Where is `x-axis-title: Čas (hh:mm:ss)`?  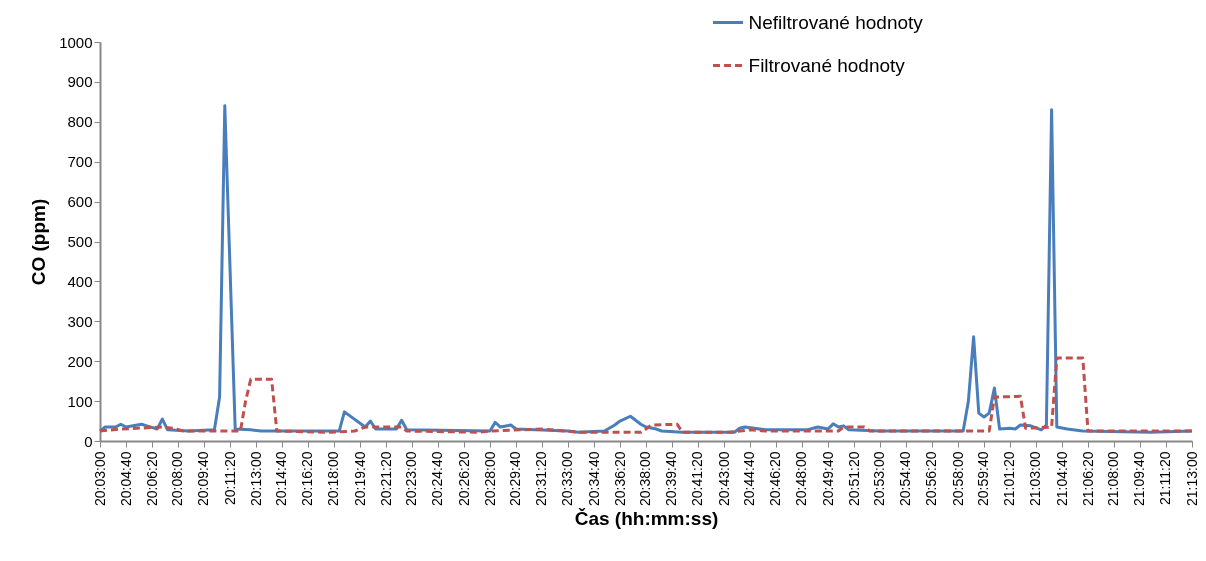
x-axis-title: Čas (hh:mm:ss) is located at coordinates (646, 518).